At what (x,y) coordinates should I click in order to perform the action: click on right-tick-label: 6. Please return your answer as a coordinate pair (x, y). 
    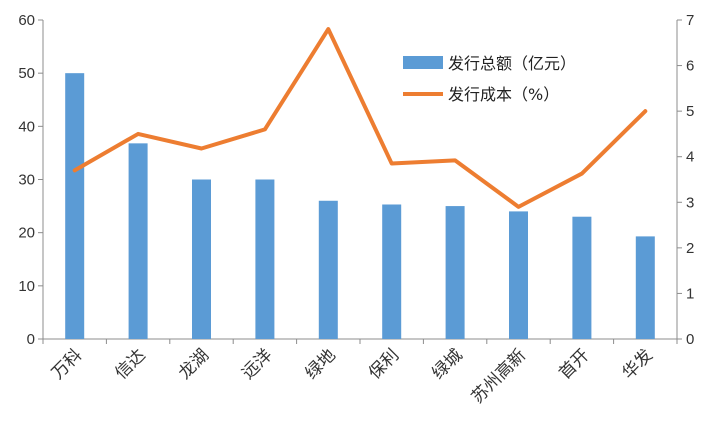
    Looking at the image, I should click on (690, 66).